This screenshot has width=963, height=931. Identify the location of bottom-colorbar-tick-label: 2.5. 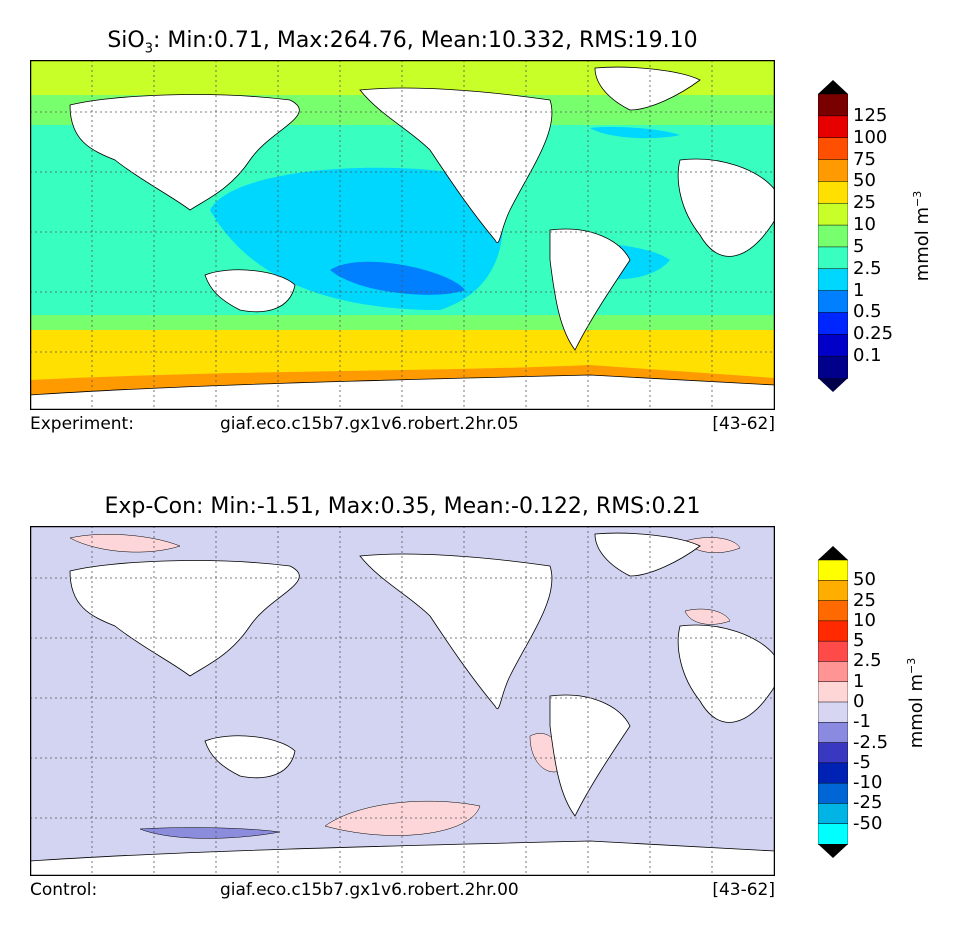
(867, 661).